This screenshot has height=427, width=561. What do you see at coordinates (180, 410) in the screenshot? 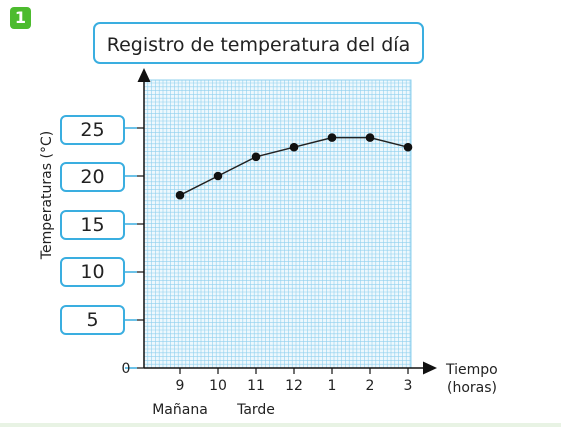
I see `period-label: Mañana` at bounding box center [180, 410].